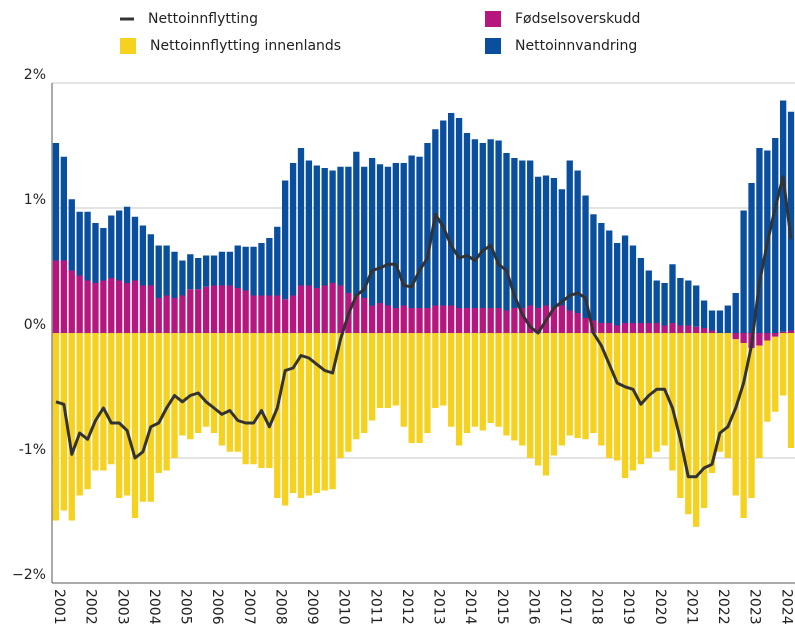 This screenshot has height=630, width=795. I want to click on x-tick-label: 2001, so click(59, 607).